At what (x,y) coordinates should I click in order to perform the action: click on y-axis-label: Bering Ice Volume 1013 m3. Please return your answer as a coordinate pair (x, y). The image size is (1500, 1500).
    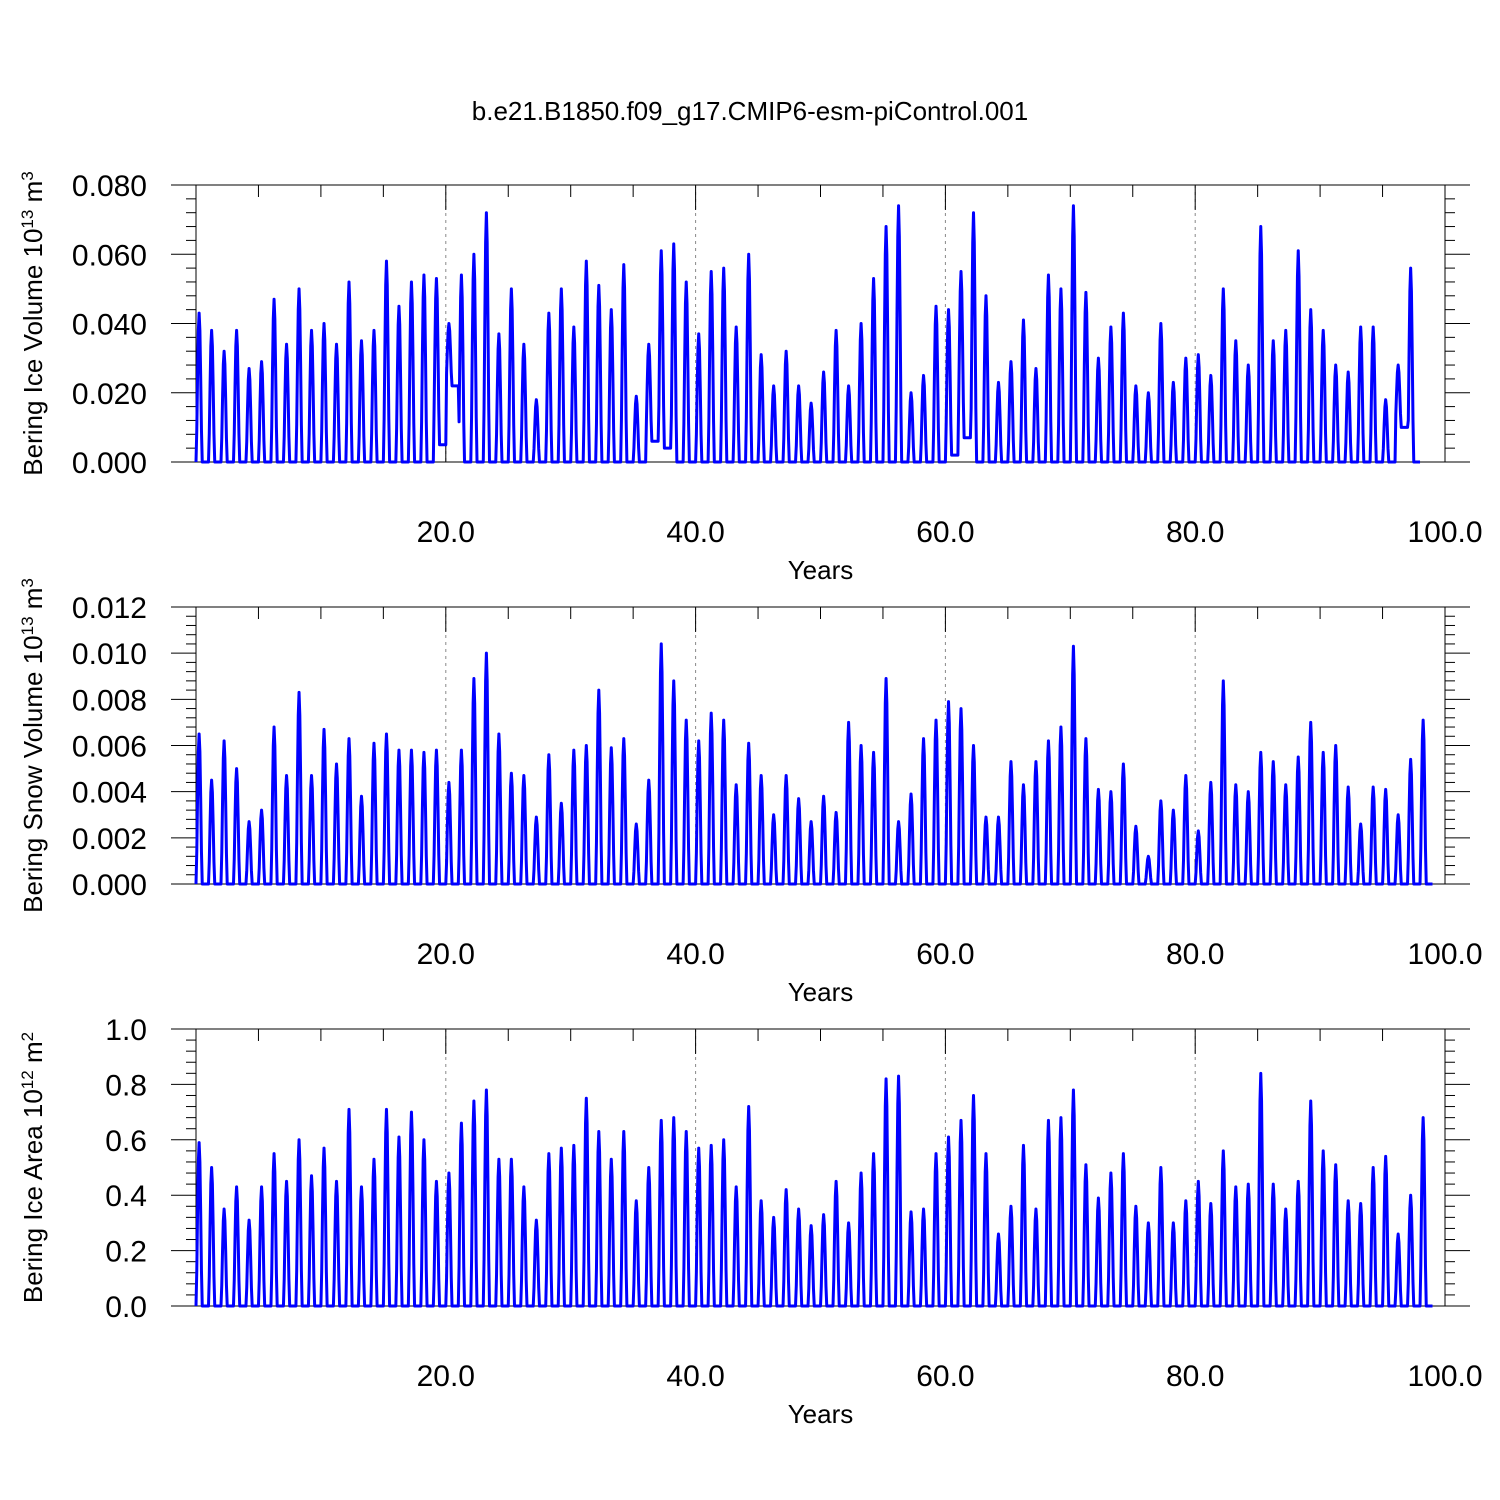
    Looking at the image, I should click on (33, 323).